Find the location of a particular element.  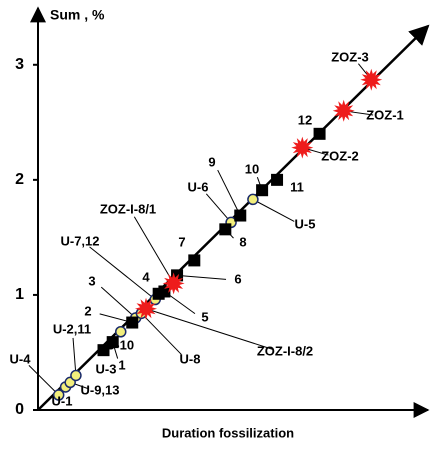

point-label: ZOZ-2 is located at coordinates (340, 155).